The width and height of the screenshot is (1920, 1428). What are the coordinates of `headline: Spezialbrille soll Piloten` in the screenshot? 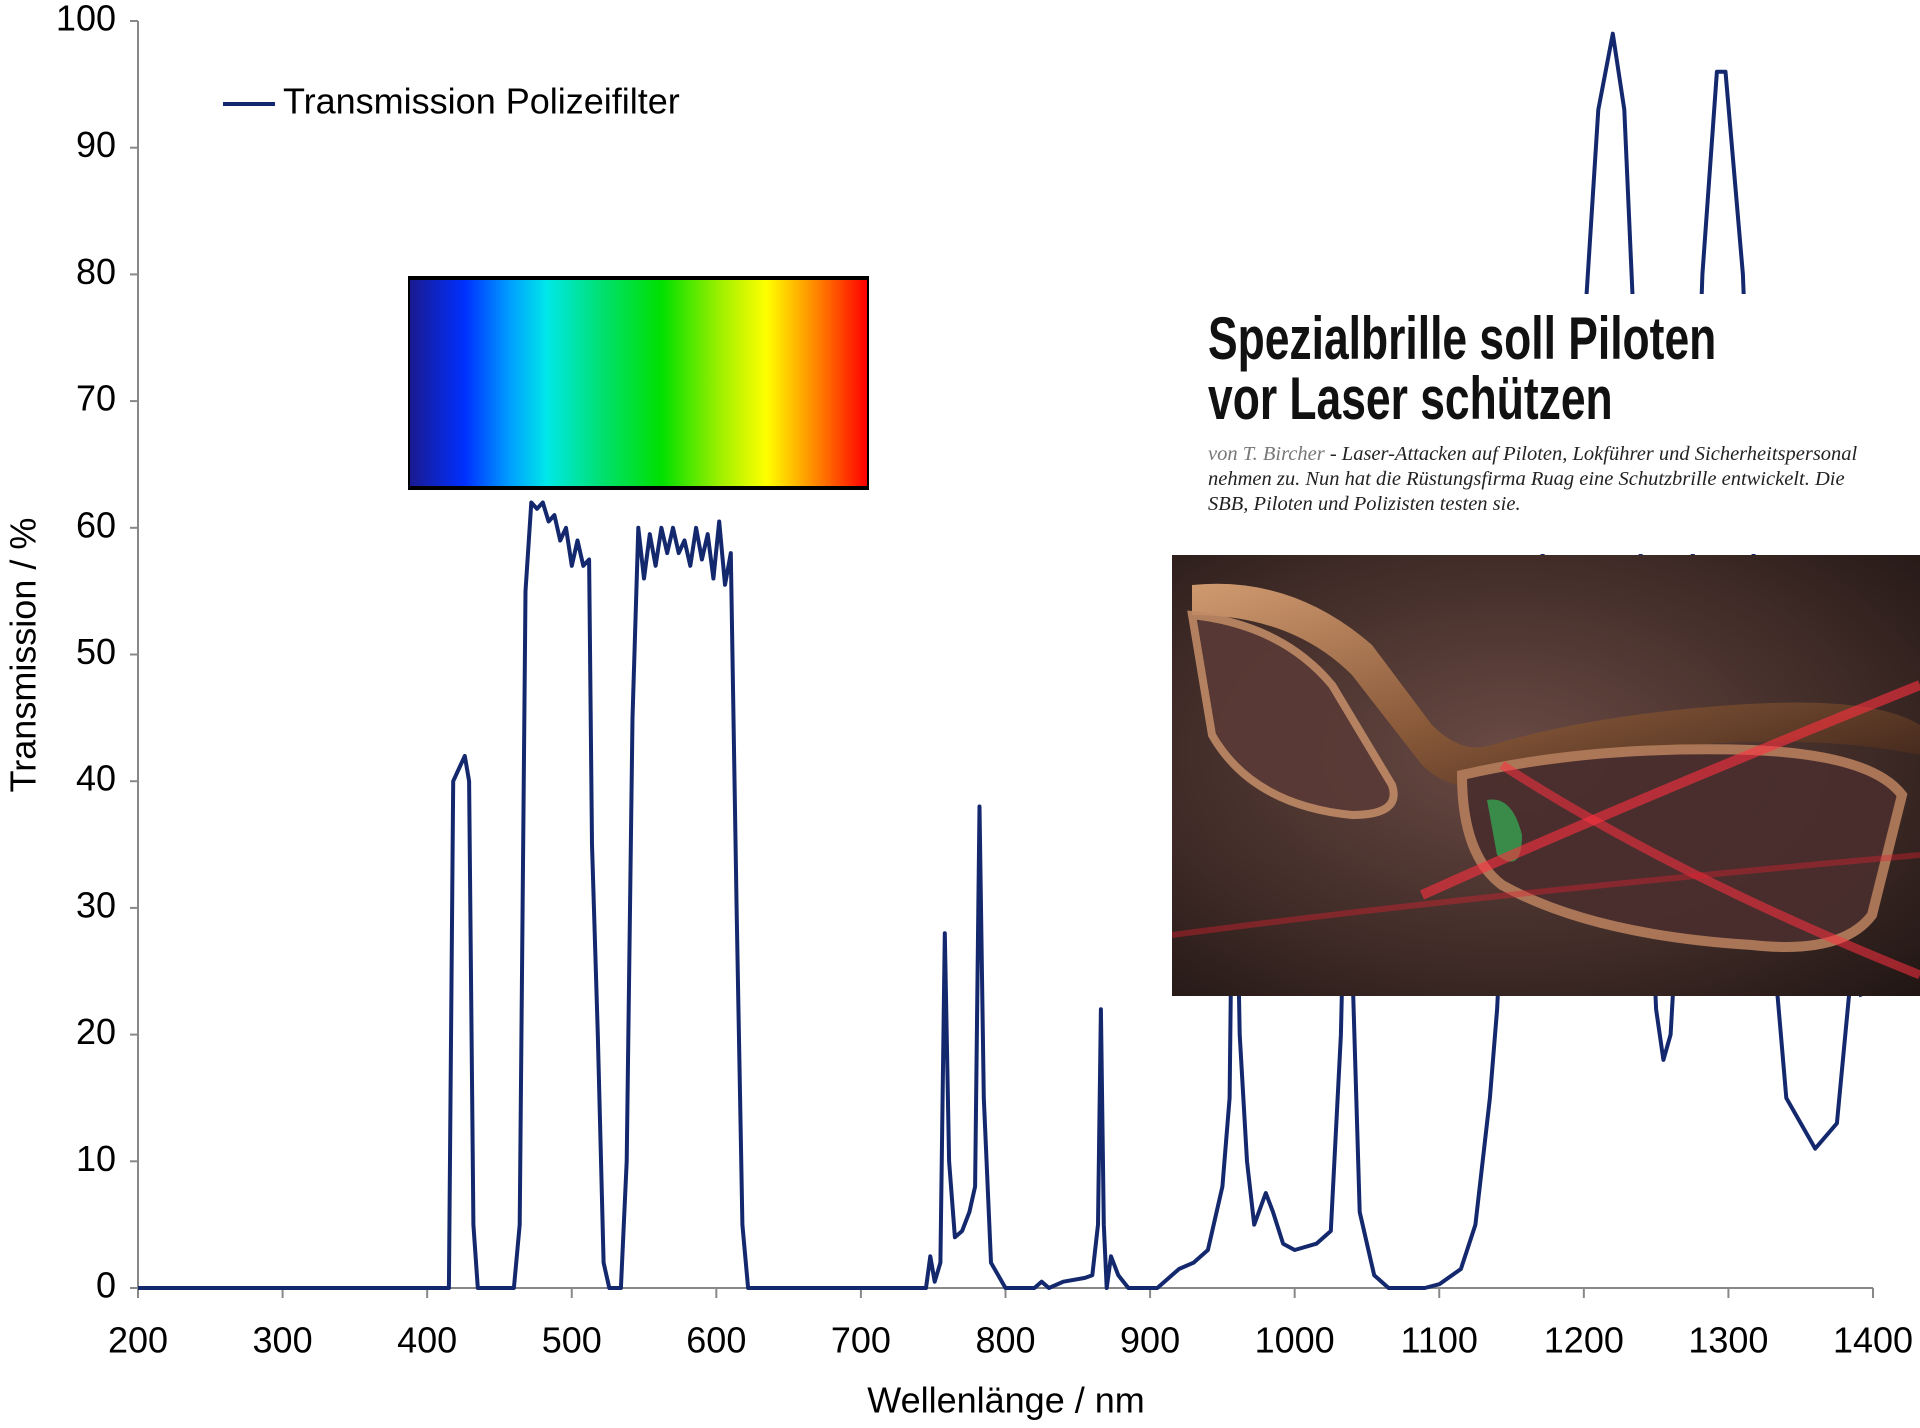 It's located at (1462, 338).